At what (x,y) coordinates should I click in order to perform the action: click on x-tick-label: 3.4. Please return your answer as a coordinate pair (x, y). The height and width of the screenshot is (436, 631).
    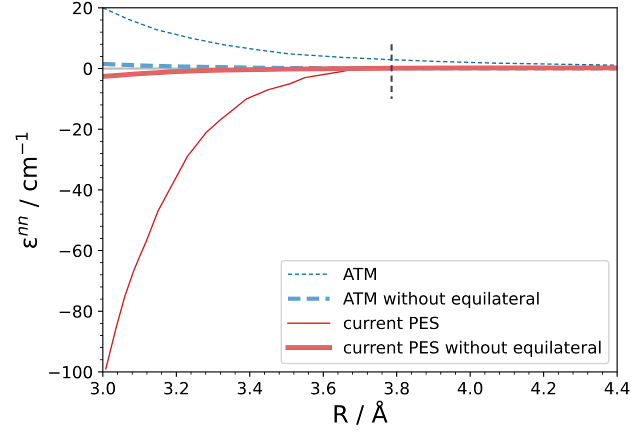
    Looking at the image, I should click on (250, 388).